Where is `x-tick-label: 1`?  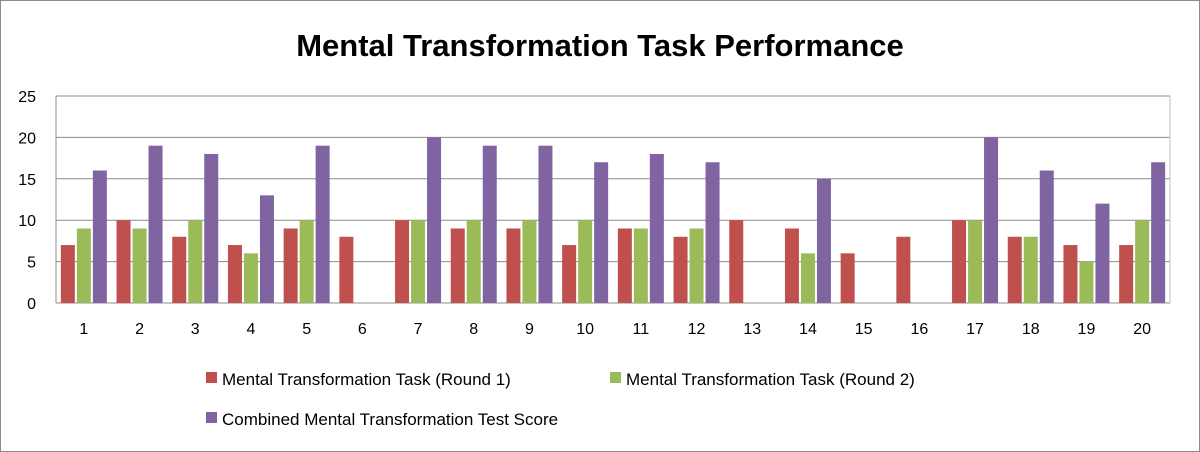 x-tick-label: 1 is located at coordinates (83, 329).